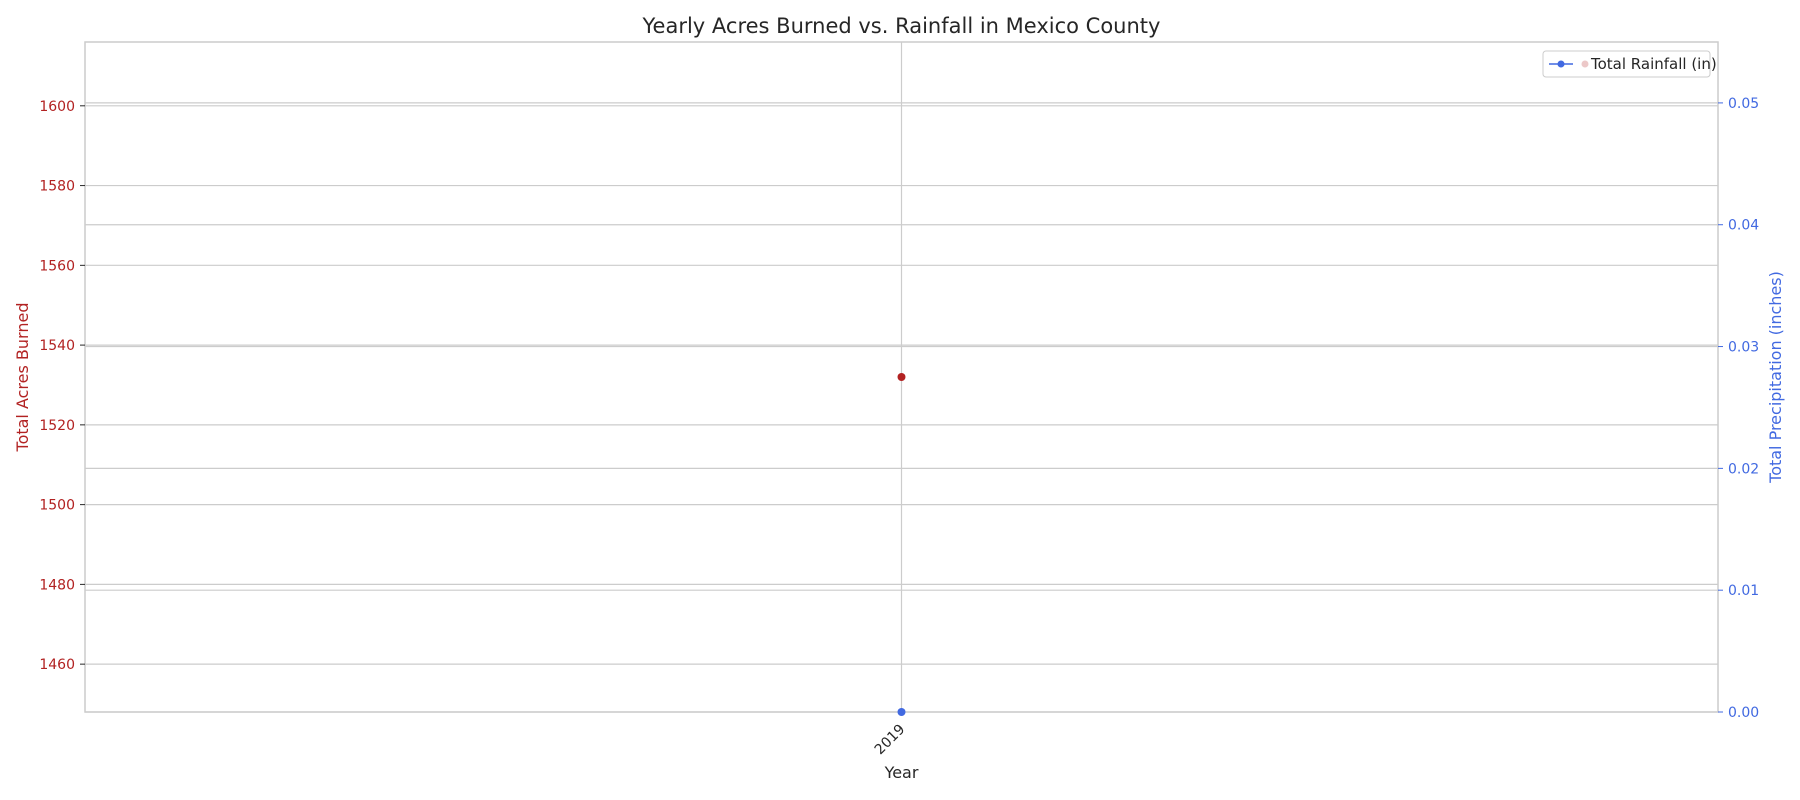 The image size is (1800, 800). What do you see at coordinates (57, 187) in the screenshot?
I see `left-tick-label-1580: 1580` at bounding box center [57, 187].